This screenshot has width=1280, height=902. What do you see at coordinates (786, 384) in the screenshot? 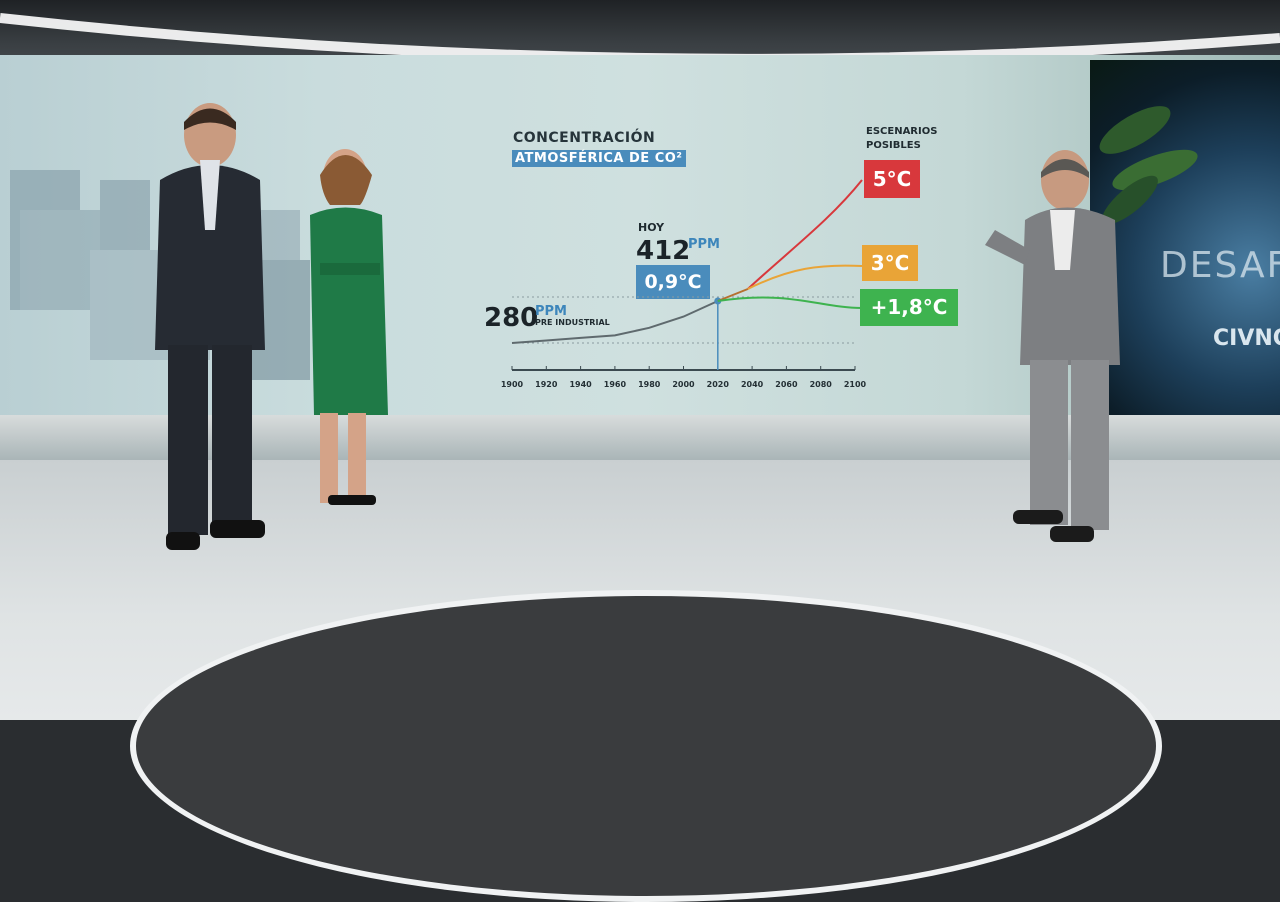
I see `x-tick-label: 2060` at bounding box center [786, 384].